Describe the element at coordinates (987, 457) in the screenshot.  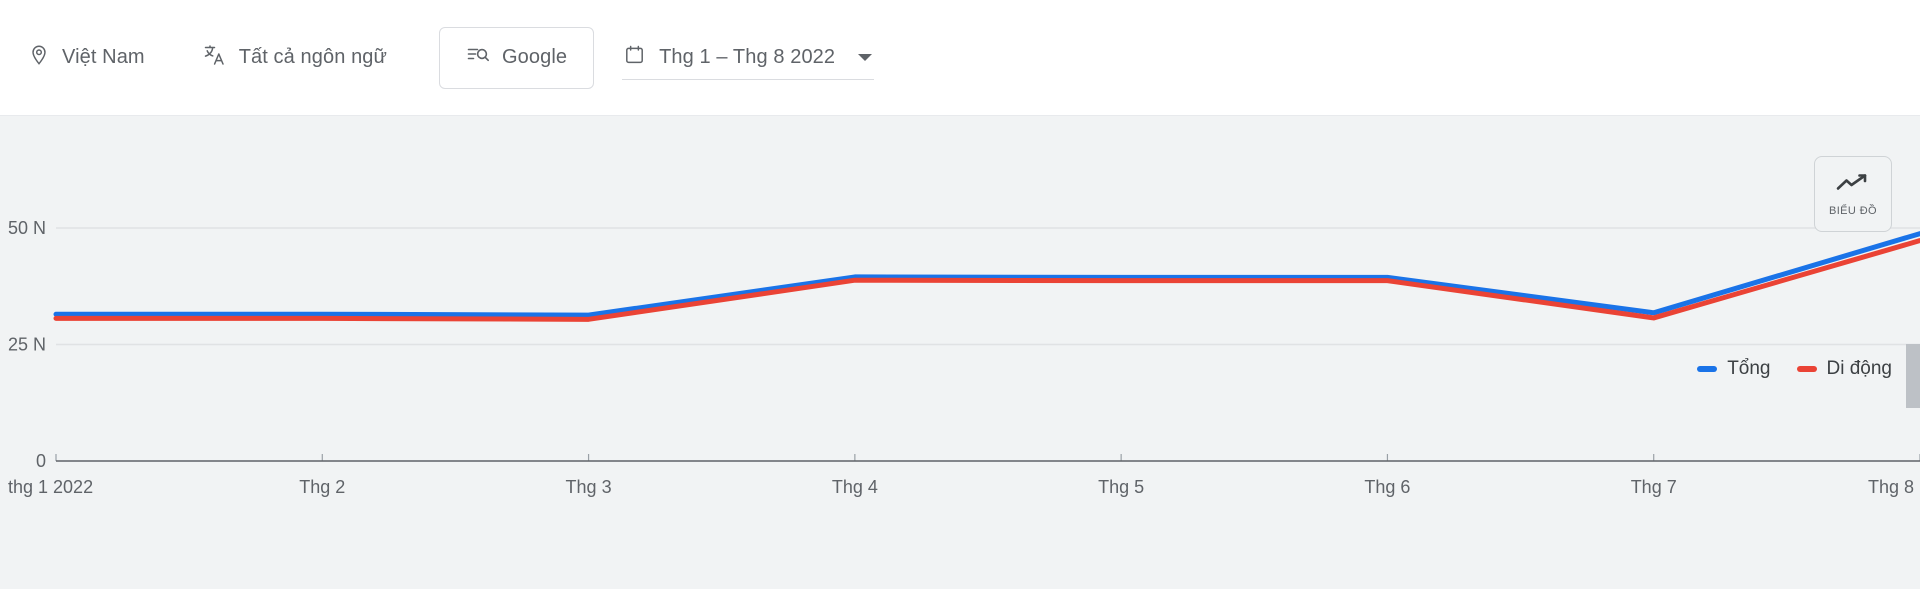
I see `x-axis-ticks` at that location.